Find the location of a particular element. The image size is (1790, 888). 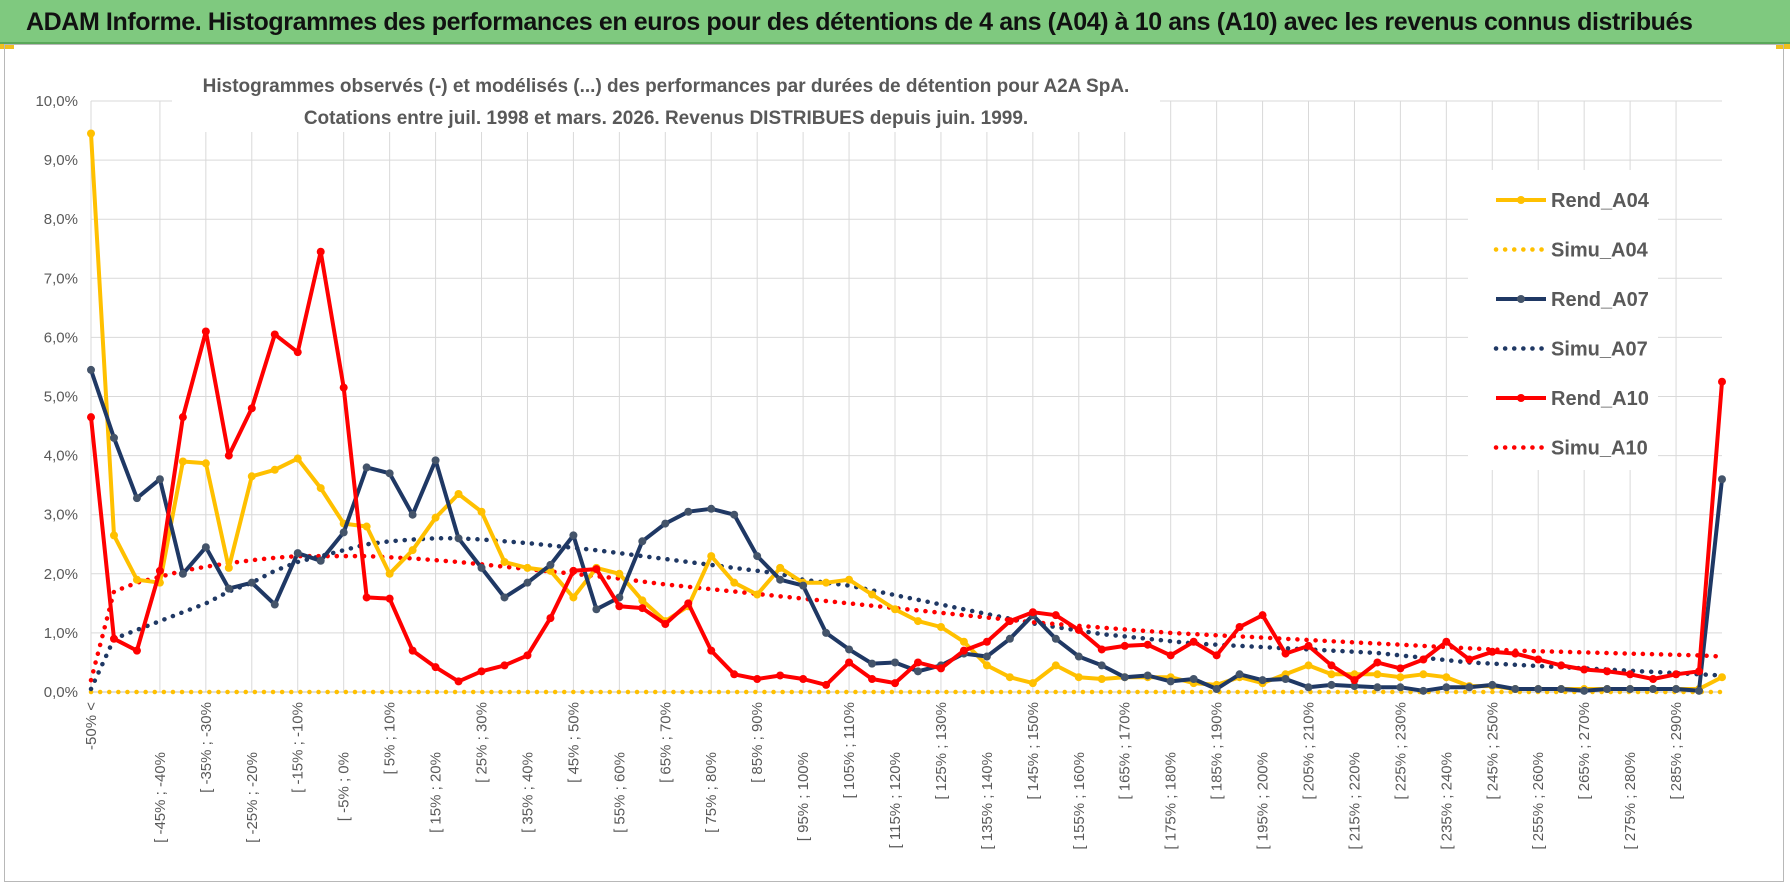

x-tick-label: [ 85% ; 90% is located at coordinates (757, 742).